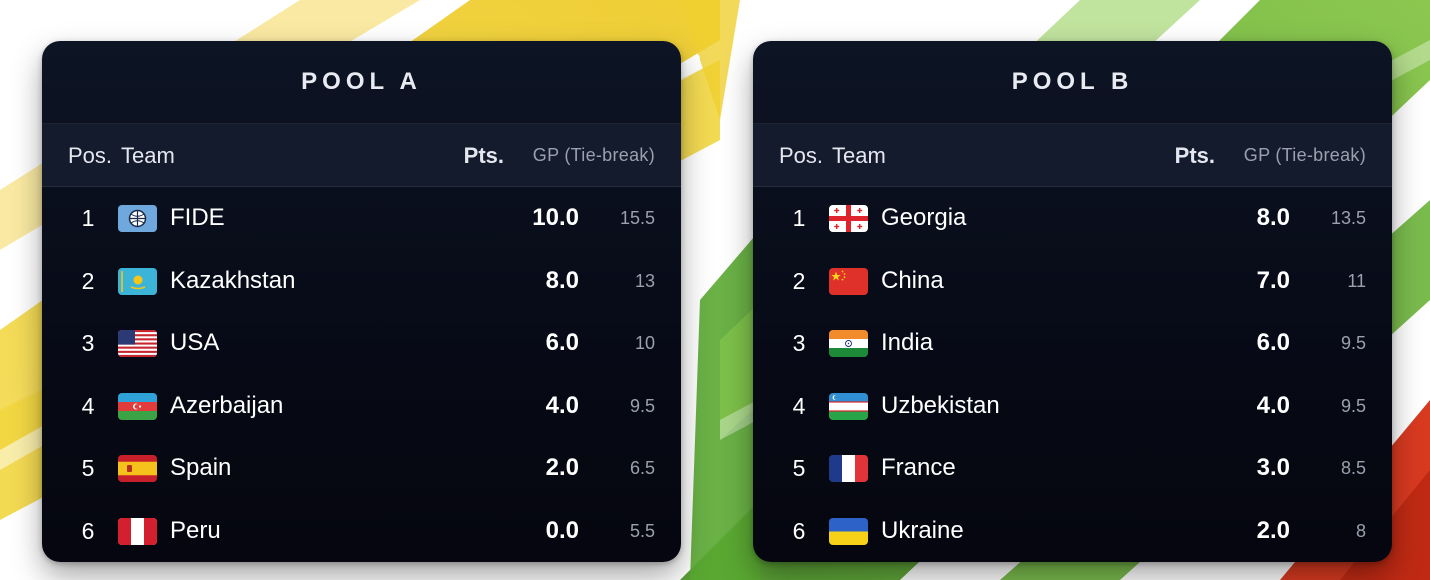 The width and height of the screenshot is (1430, 580). Describe the element at coordinates (1072, 82) in the screenshot. I see `pool-title: POOL B` at that location.